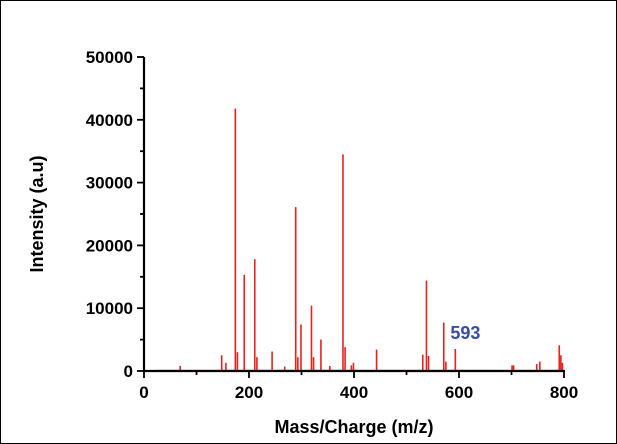  I want to click on x-tick-label: 800, so click(564, 392).